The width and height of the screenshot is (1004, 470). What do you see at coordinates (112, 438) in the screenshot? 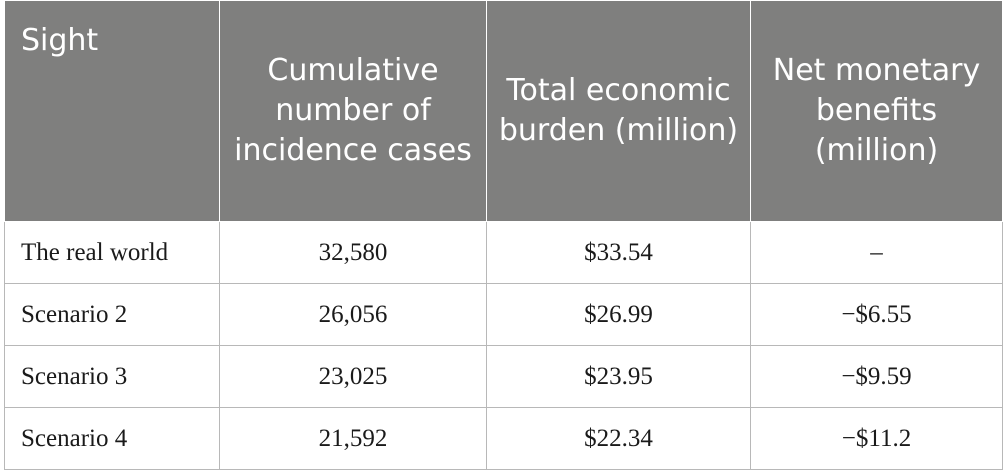
I see `cell-sight: Scenario 4` at bounding box center [112, 438].